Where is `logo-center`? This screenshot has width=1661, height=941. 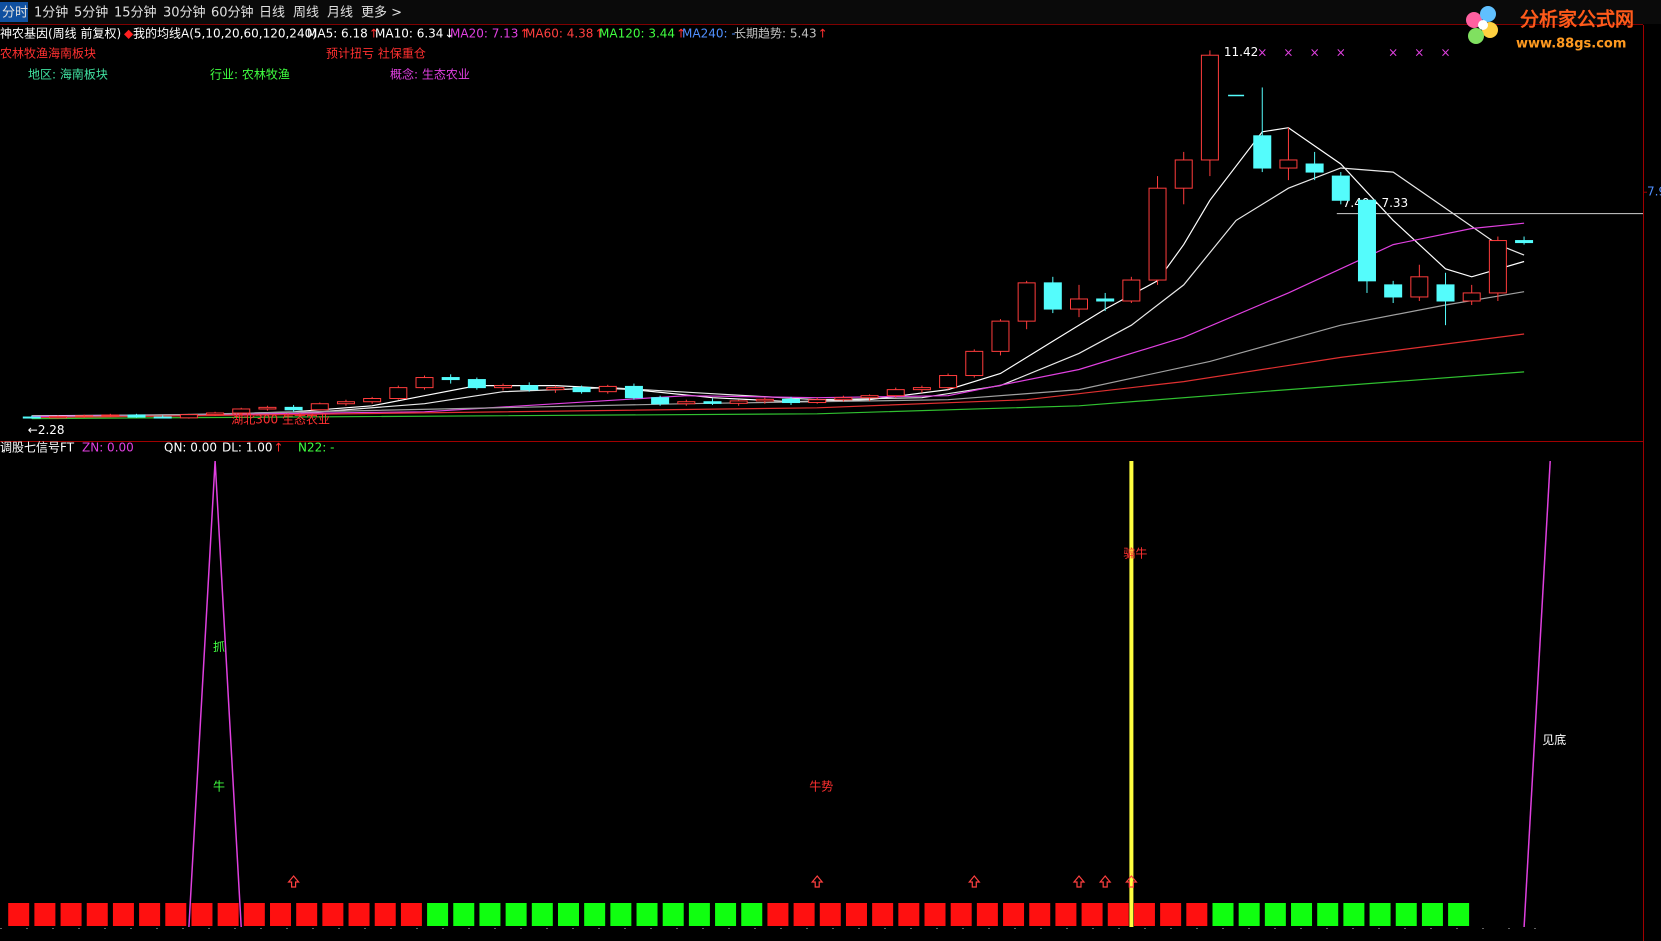 logo-center is located at coordinates (1483, 25).